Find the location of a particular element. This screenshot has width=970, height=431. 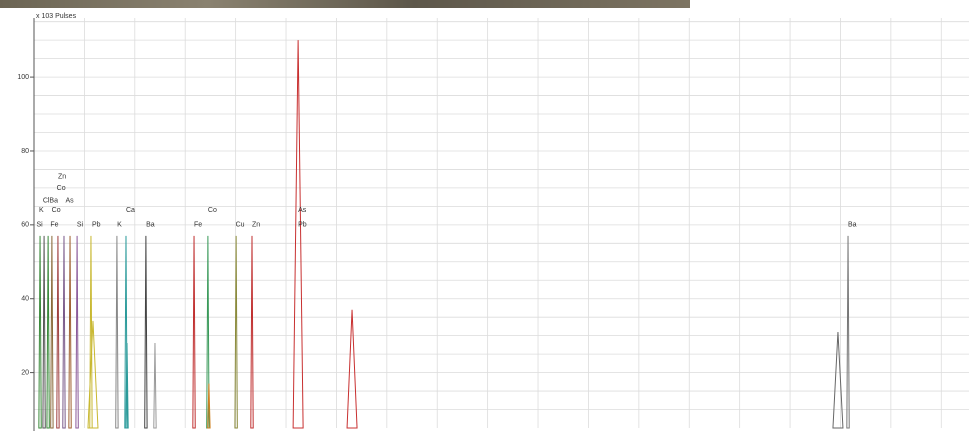

y-tick-label: 20 is located at coordinates (25, 372).